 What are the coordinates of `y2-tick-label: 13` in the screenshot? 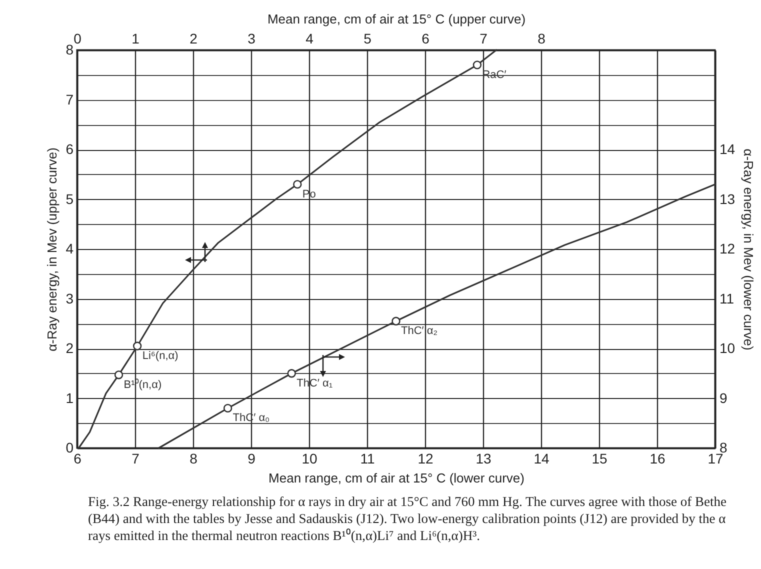 It's located at (728, 198).